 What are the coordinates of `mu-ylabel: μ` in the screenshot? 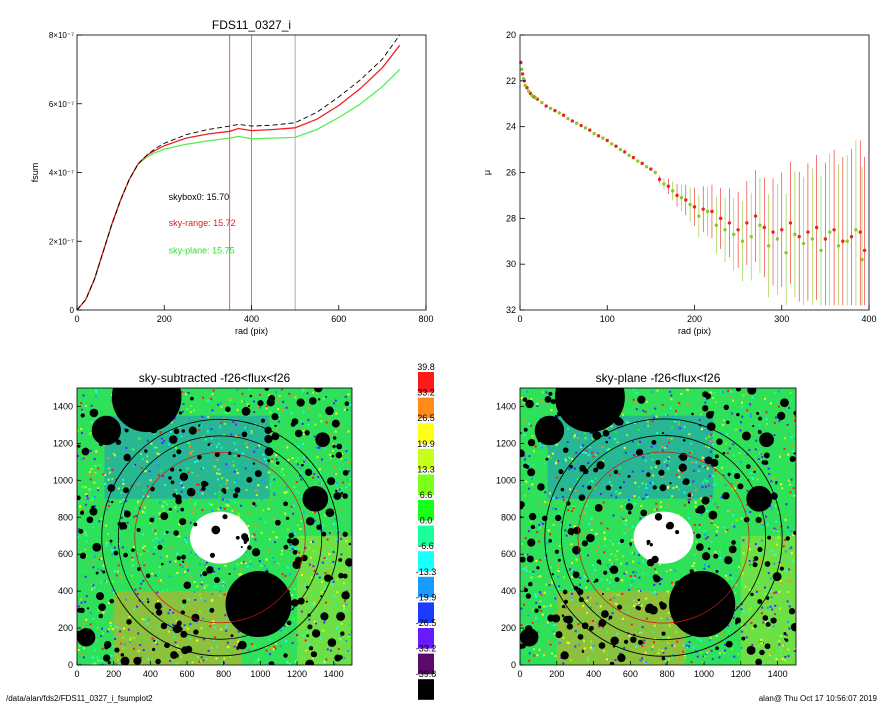 It's located at (487, 172).